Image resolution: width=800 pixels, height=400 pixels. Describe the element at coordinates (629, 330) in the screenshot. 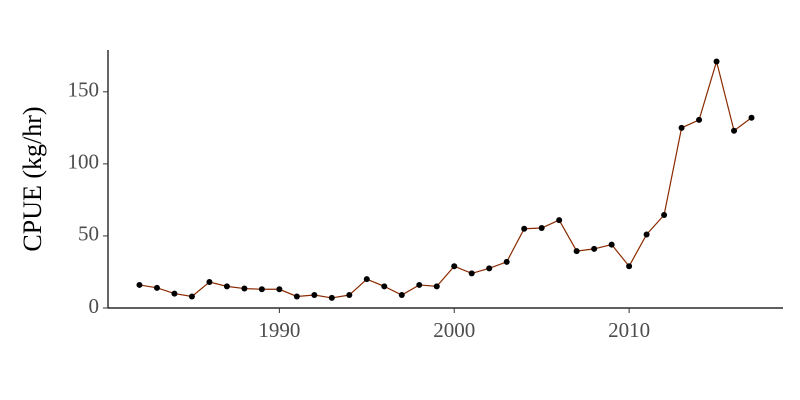

I see `x-tick-label: 2010` at that location.